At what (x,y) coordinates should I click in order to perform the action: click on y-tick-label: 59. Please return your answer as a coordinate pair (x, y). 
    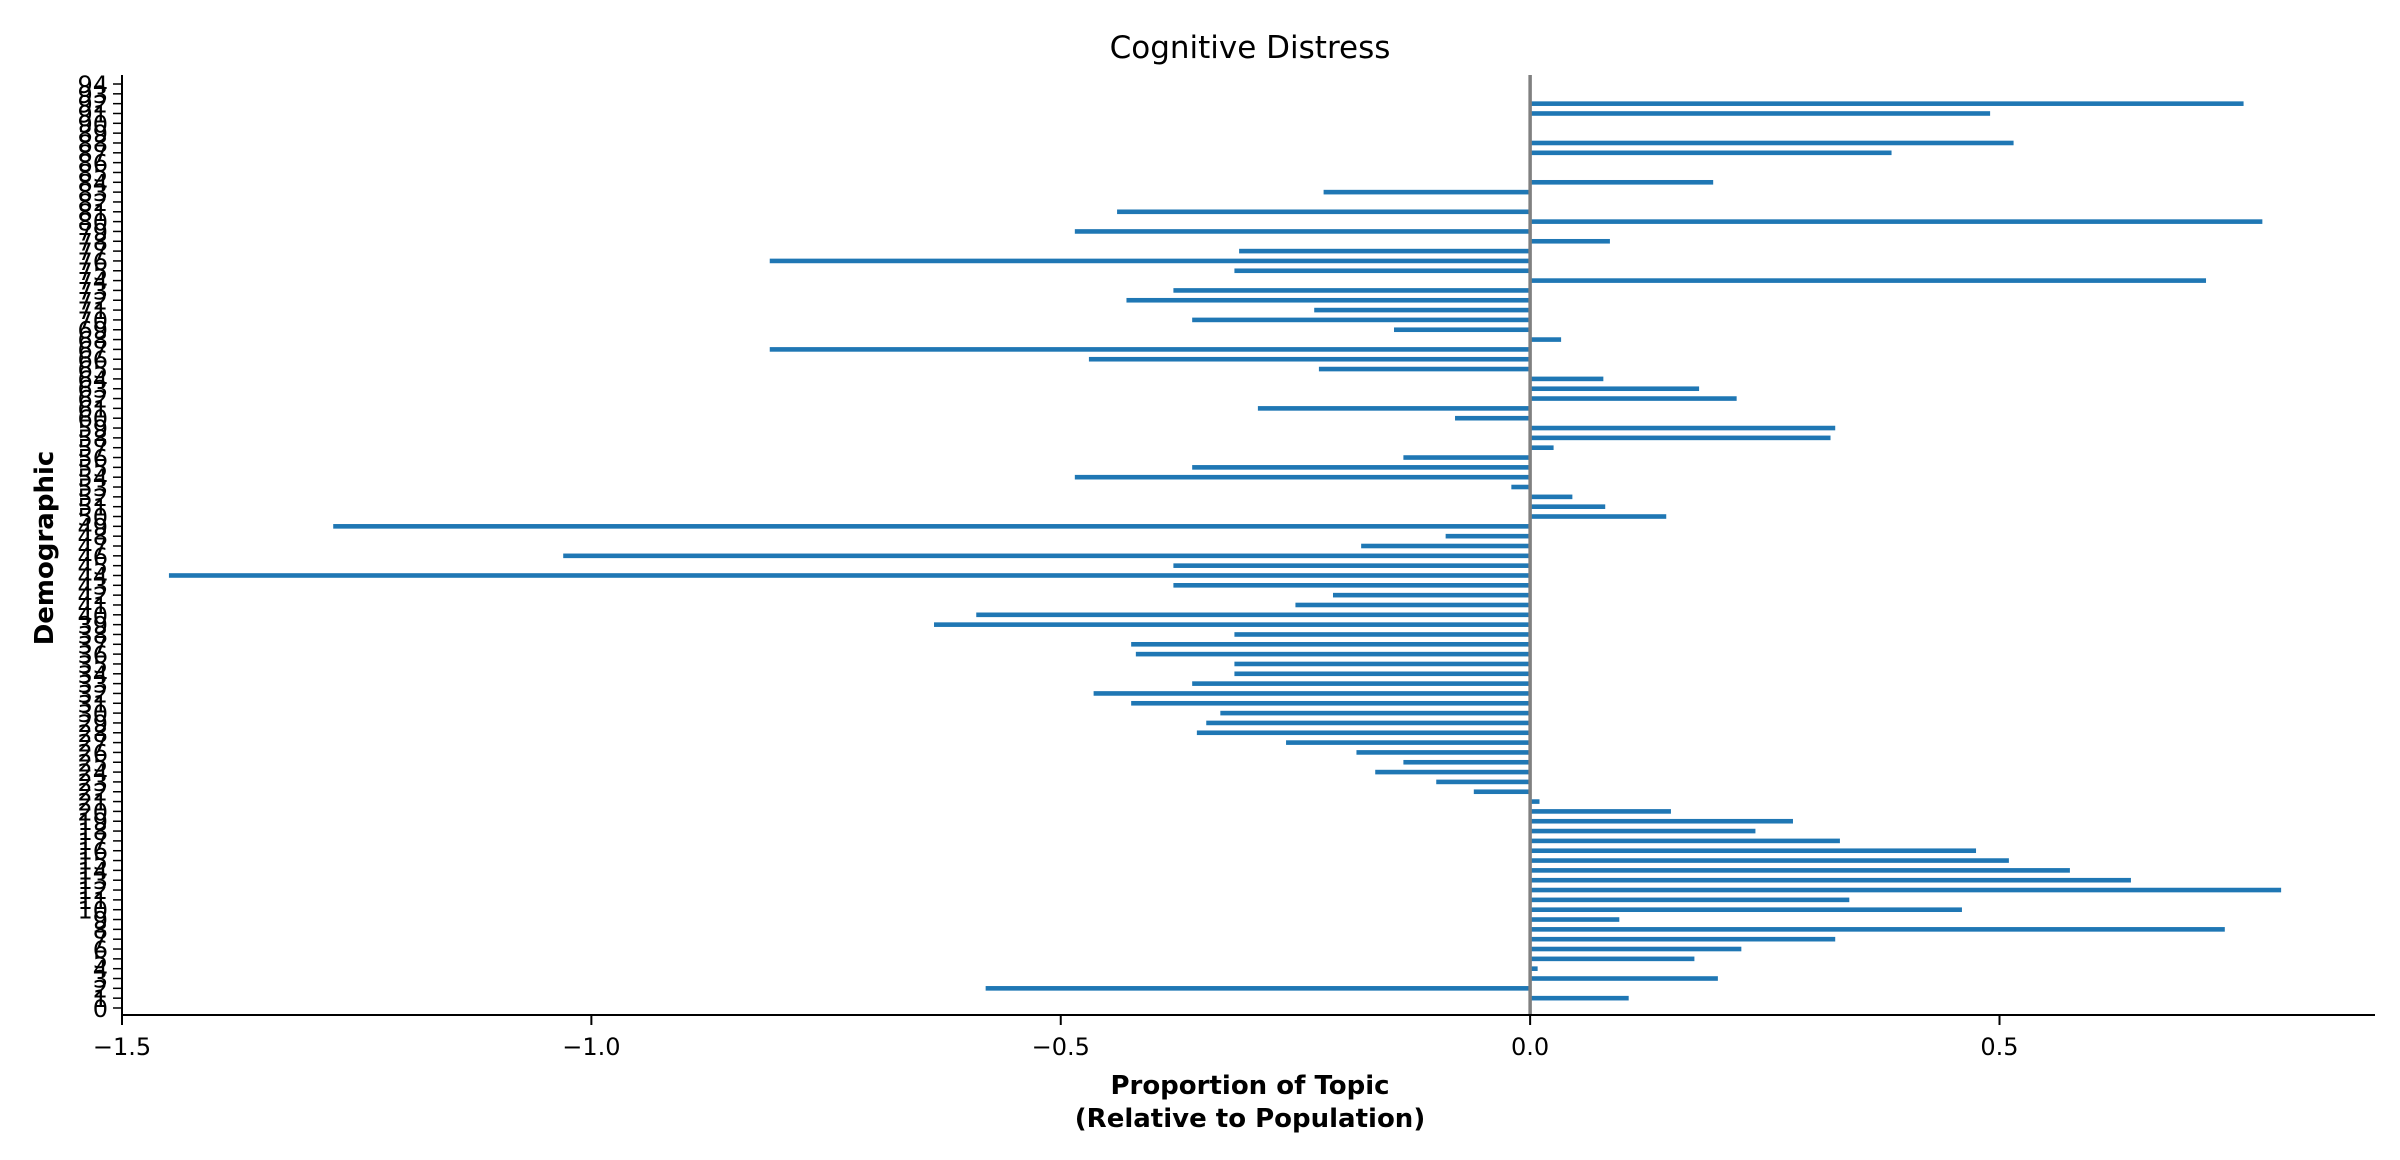
    Looking at the image, I should click on (92, 429).